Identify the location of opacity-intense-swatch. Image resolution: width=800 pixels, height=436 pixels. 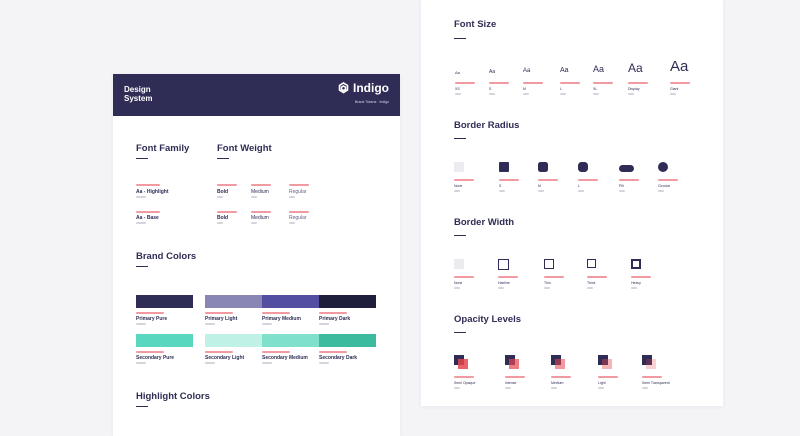
(512, 362).